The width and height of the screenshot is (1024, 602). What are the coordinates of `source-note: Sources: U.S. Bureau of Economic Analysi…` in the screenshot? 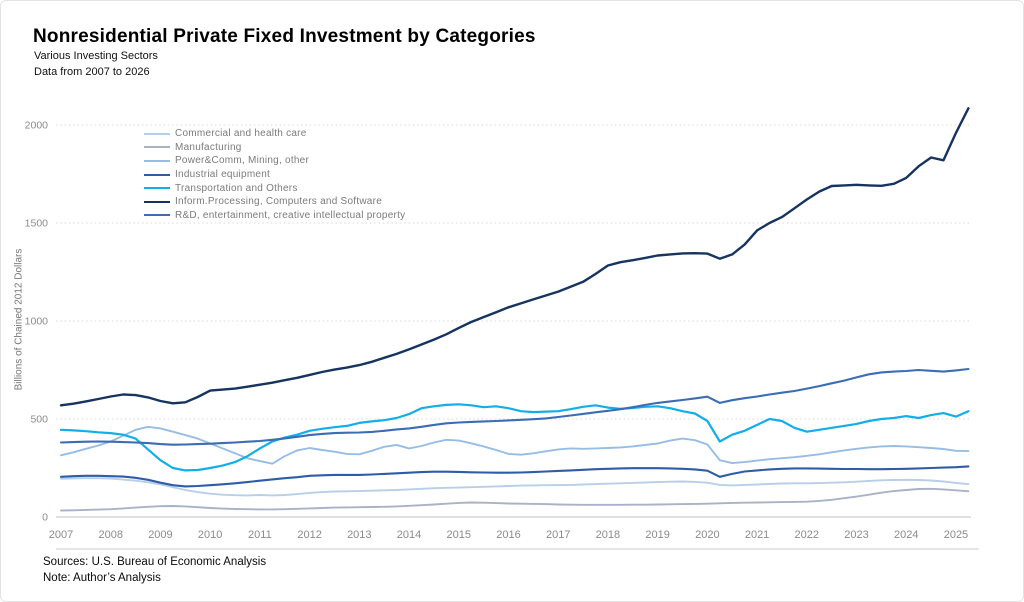 It's located at (155, 562).